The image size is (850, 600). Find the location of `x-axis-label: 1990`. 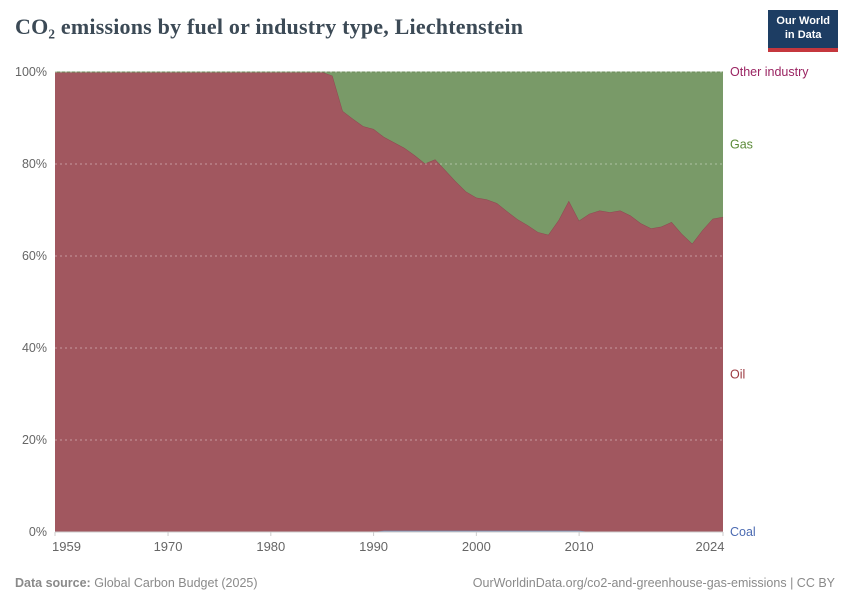

x-axis-label: 1990 is located at coordinates (373, 546).